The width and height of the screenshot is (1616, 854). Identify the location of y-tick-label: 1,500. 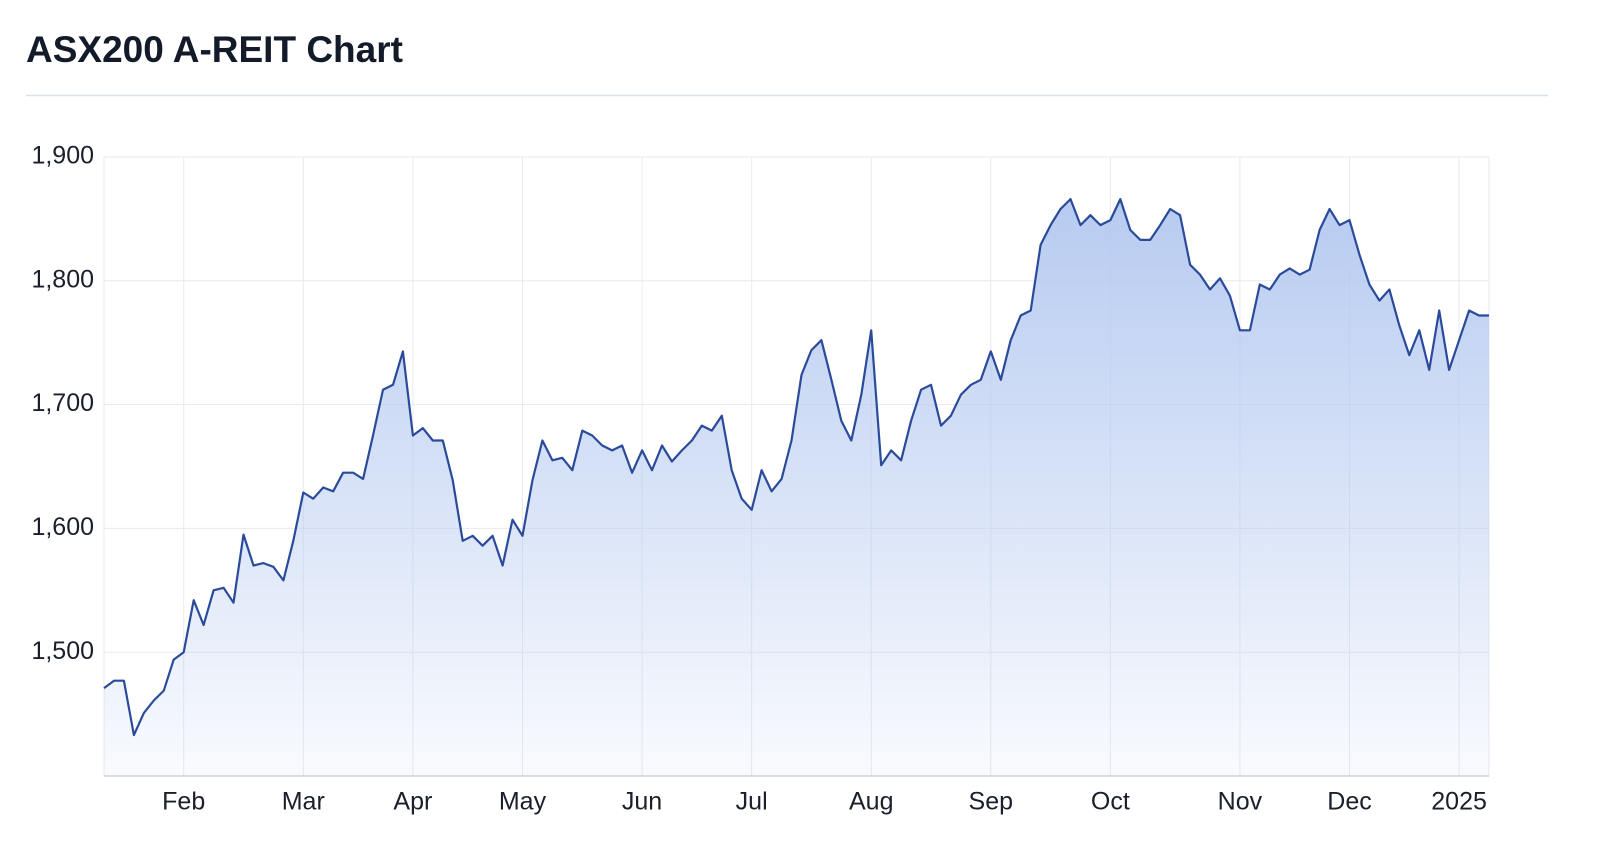
(62, 651).